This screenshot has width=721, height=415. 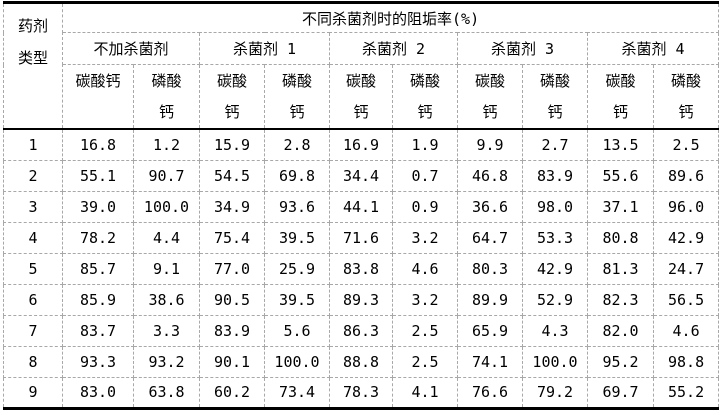 What do you see at coordinates (555, 97) in the screenshot?
I see `sub-header-7: 磷酸 钙` at bounding box center [555, 97].